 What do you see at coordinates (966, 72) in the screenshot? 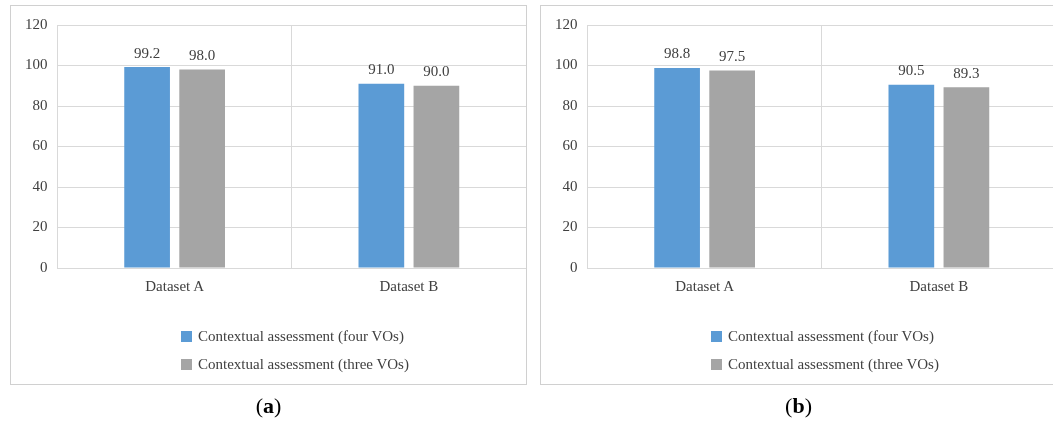
I see `data-label: 89.3` at bounding box center [966, 72].